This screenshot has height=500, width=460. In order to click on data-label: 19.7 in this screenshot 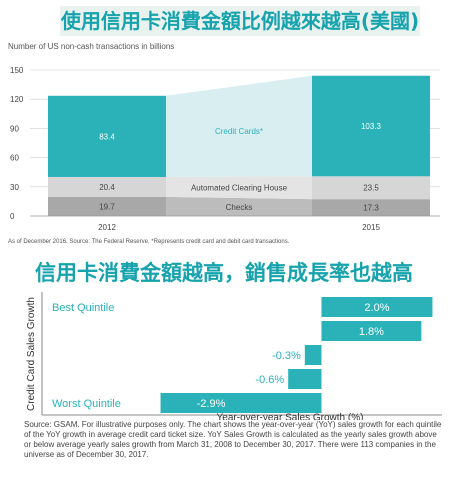, I will do `click(107, 206)`.